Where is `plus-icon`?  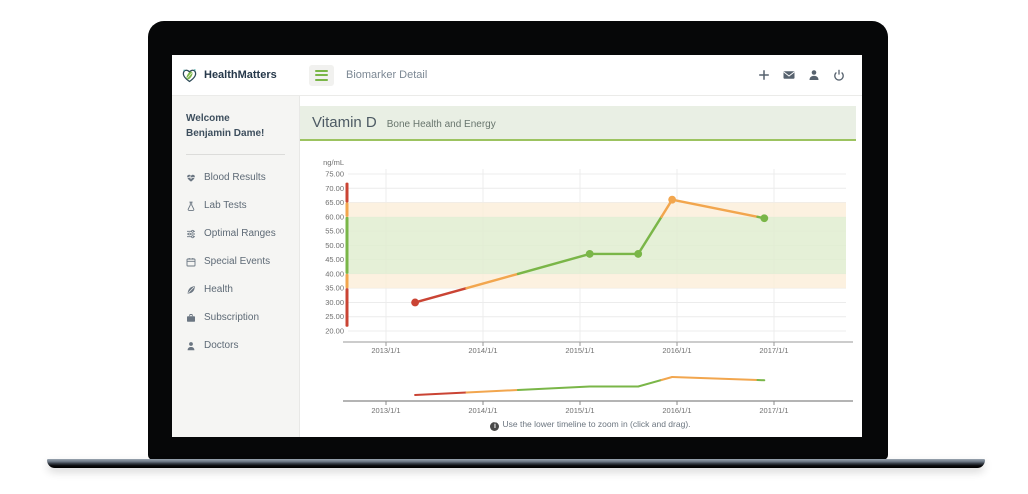
plus-icon is located at coordinates (764, 75).